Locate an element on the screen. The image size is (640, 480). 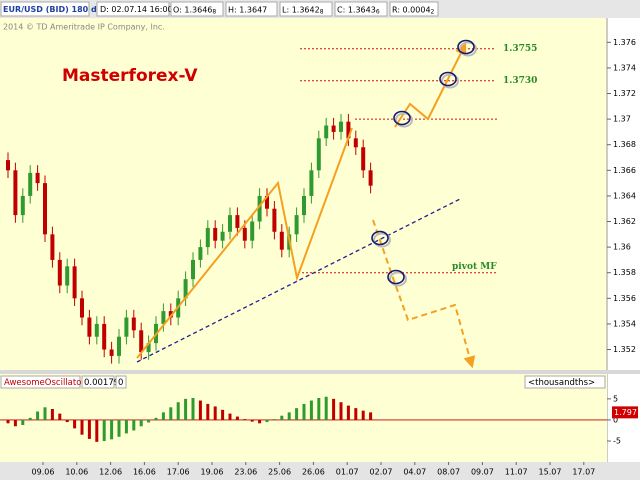
ohlc-text: R: 0.0004 is located at coordinates (411, 9).